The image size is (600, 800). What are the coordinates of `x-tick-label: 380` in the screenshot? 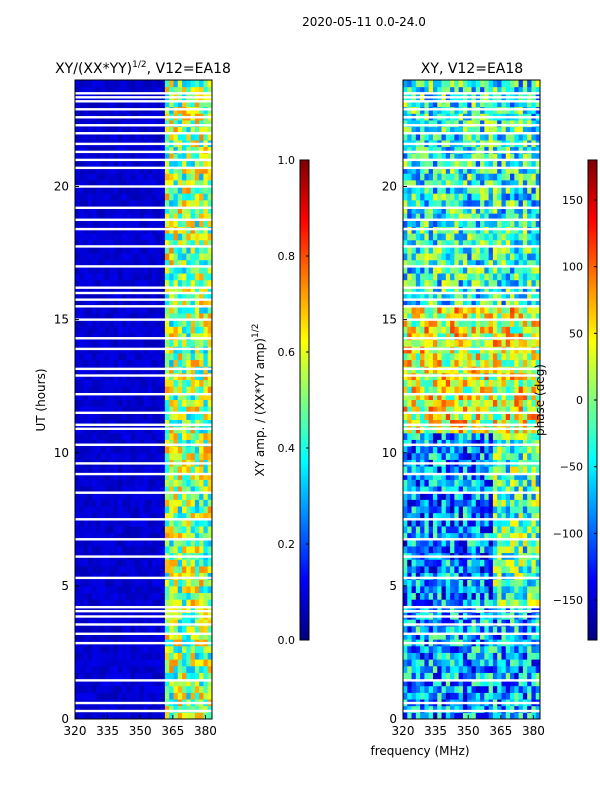 It's located at (205, 731).